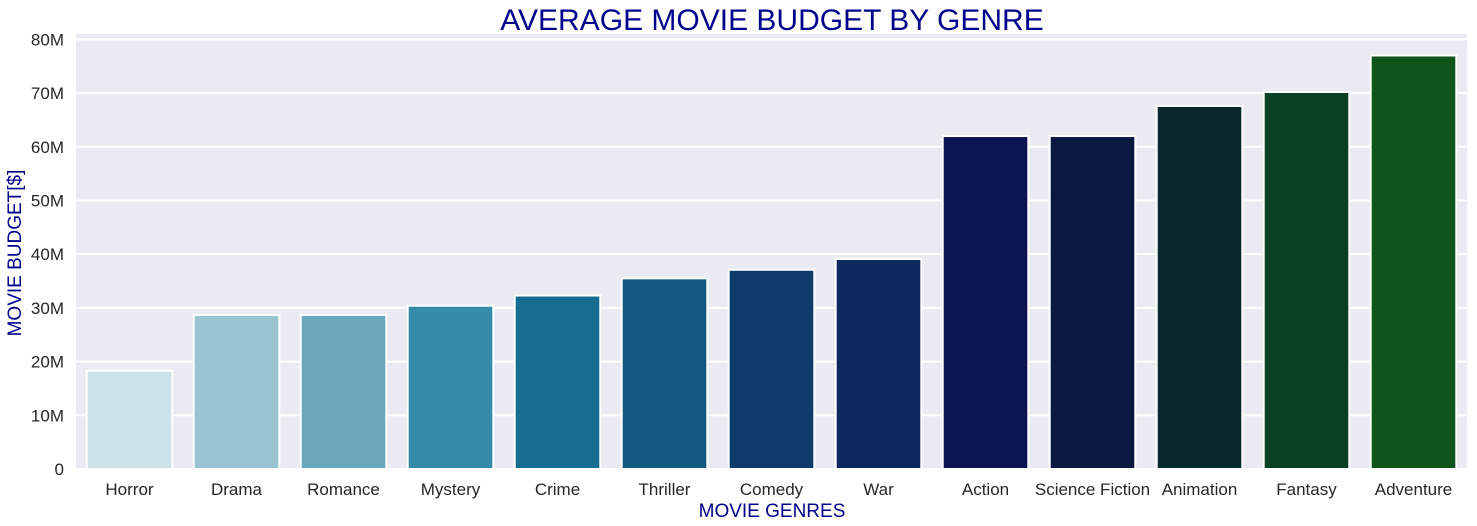  I want to click on y-tick-label: 10M, so click(47, 415).